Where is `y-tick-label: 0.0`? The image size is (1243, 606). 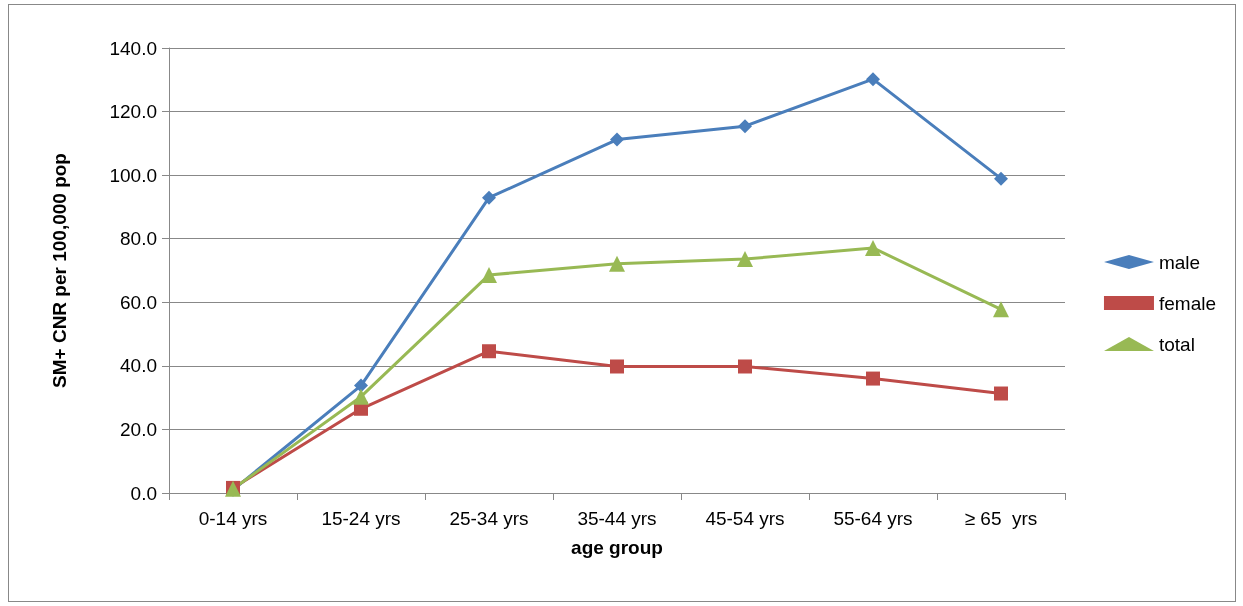 y-tick-label: 0.0 is located at coordinates (143, 493).